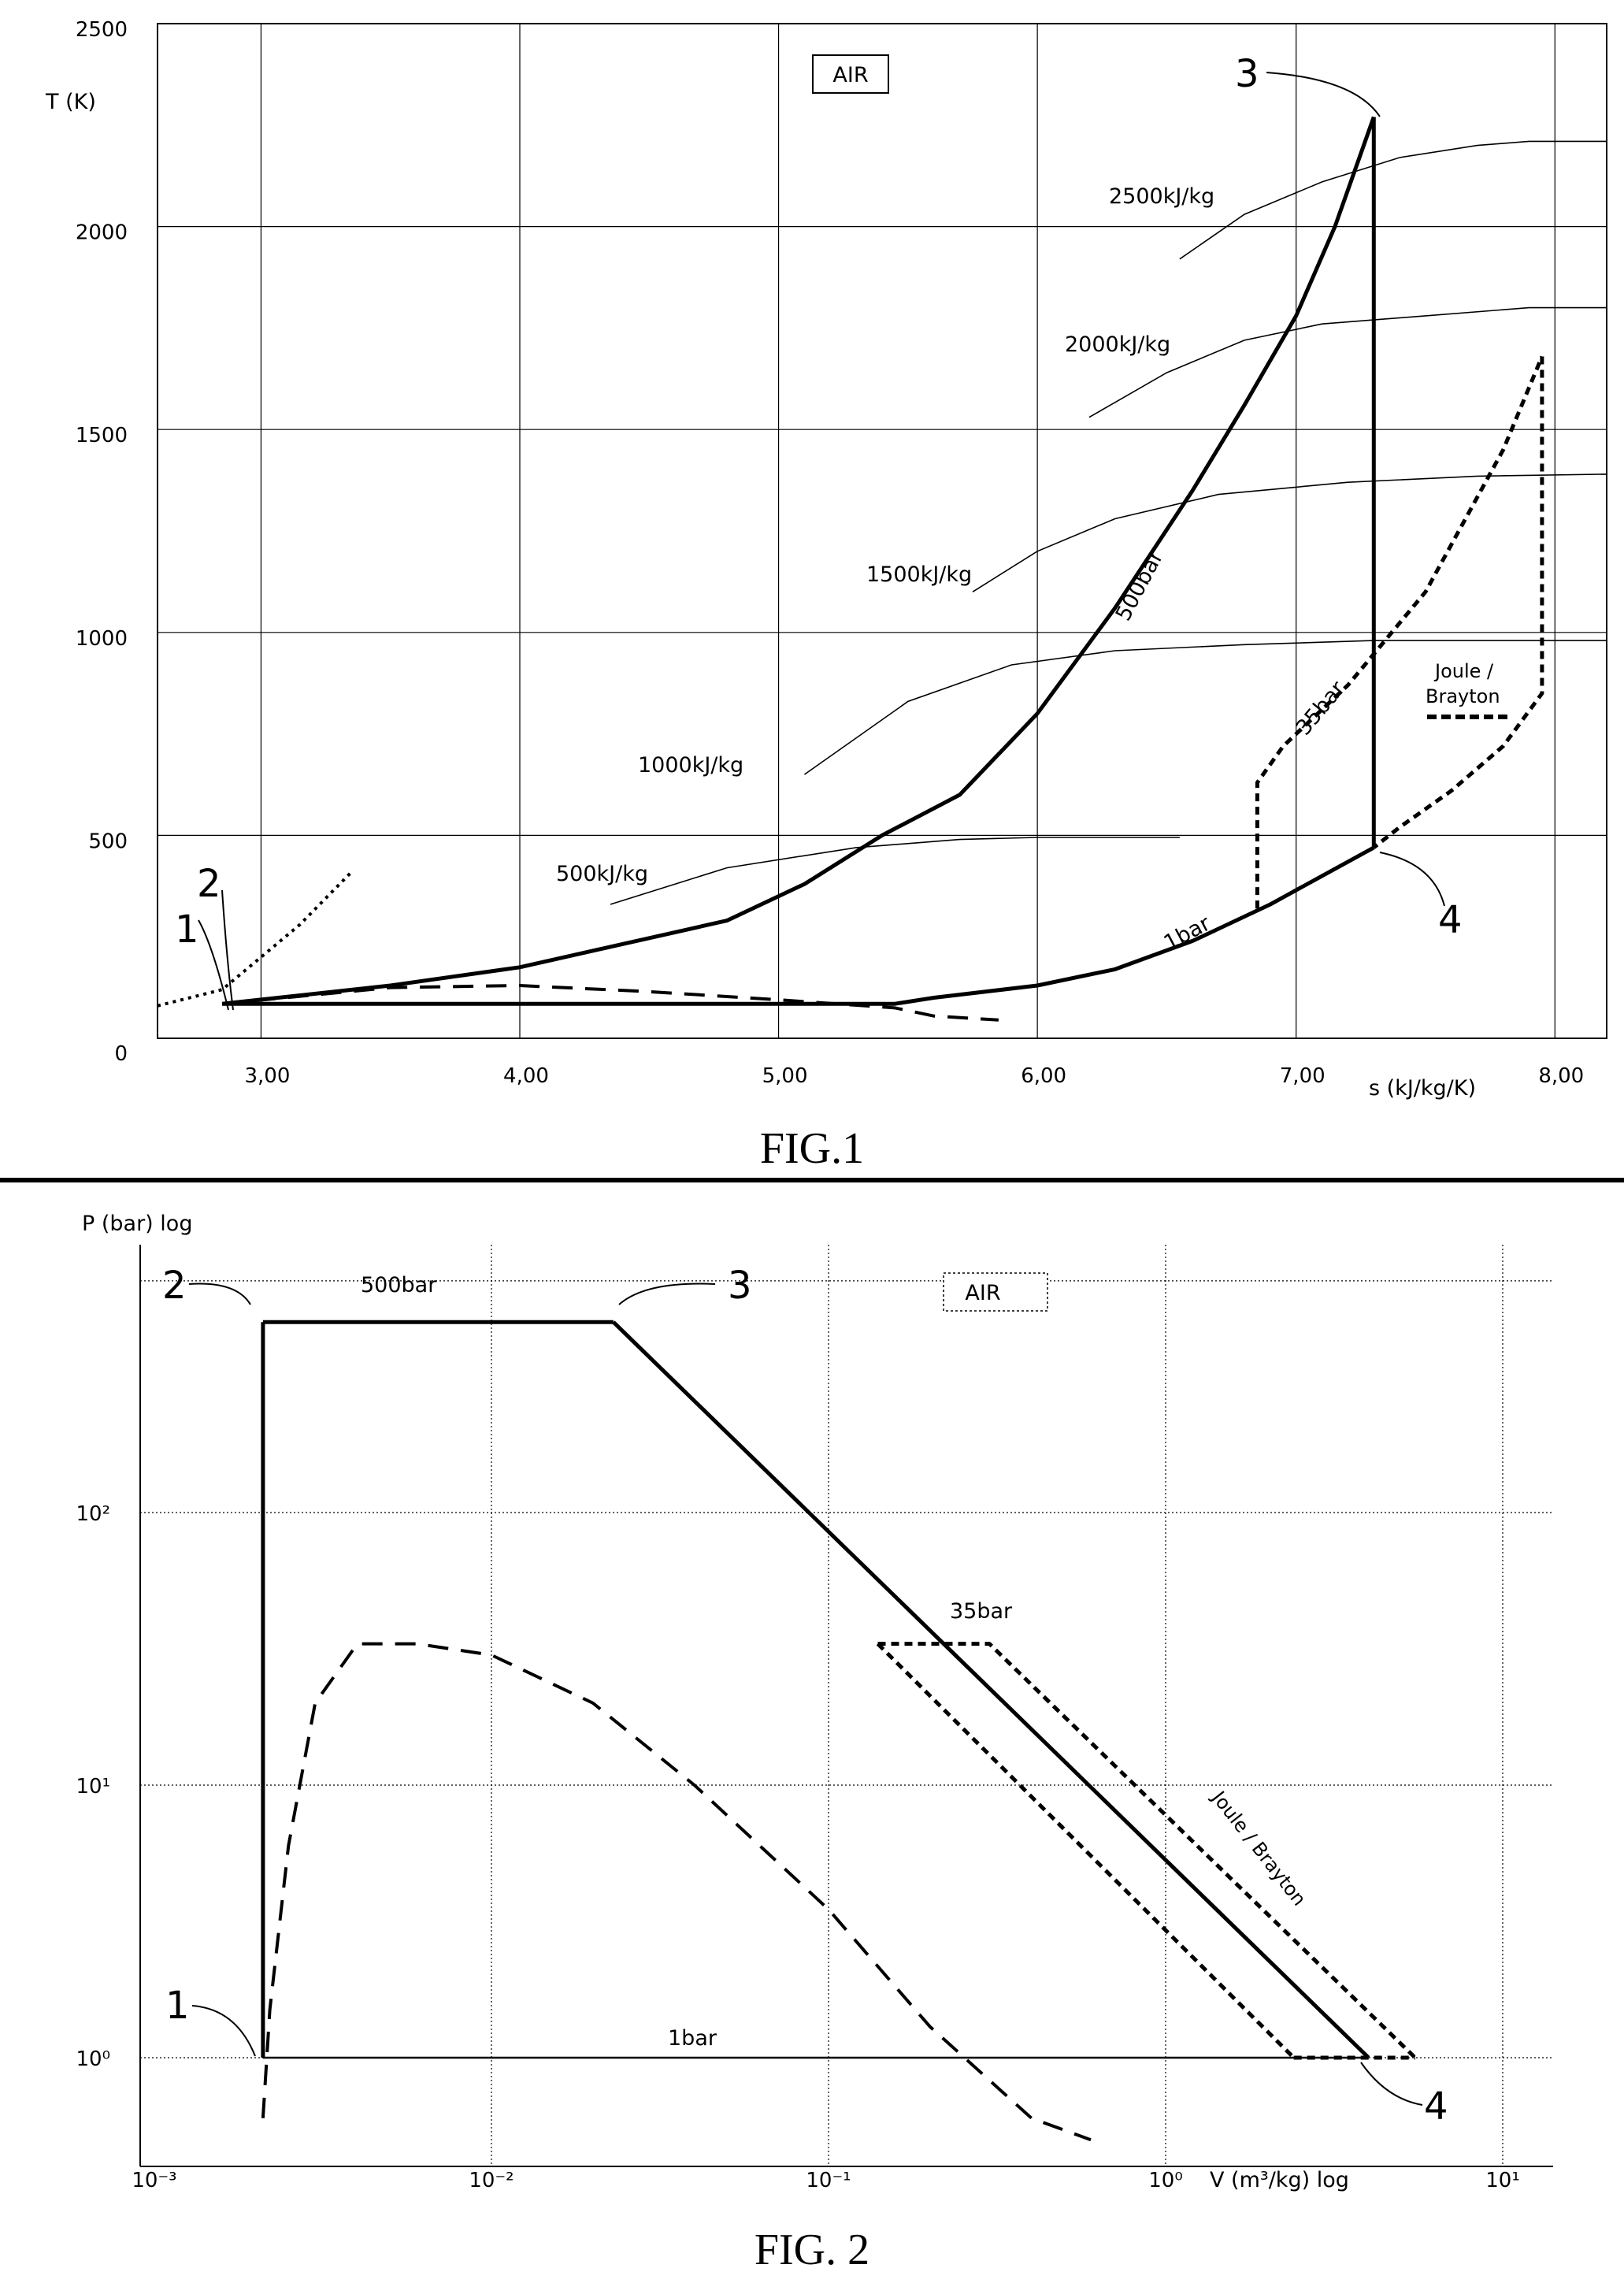 The height and width of the screenshot is (2283, 1624). What do you see at coordinates (93, 2059) in the screenshot?
I see `fig2-y-tick-0: 10⁰` at bounding box center [93, 2059].